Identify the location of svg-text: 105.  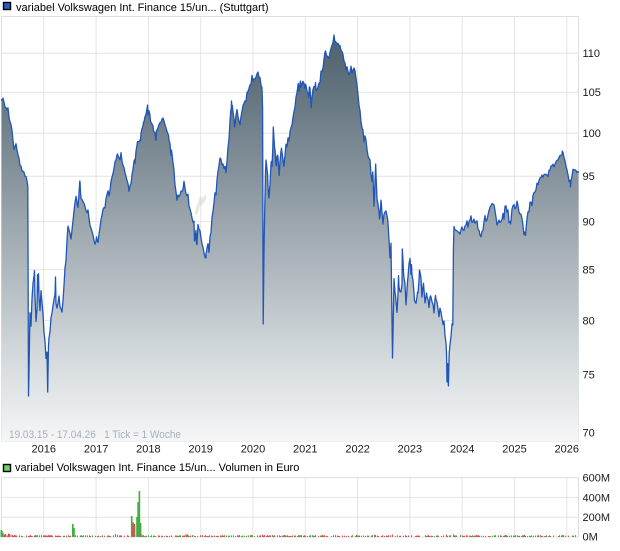
(592, 93).